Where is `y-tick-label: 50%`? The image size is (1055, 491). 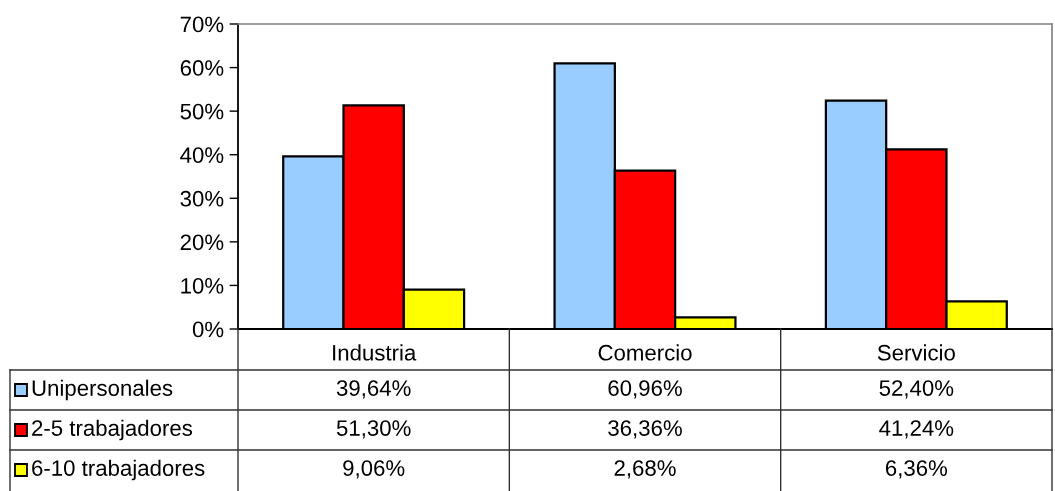
y-tick-label: 50% is located at coordinates (202, 111).